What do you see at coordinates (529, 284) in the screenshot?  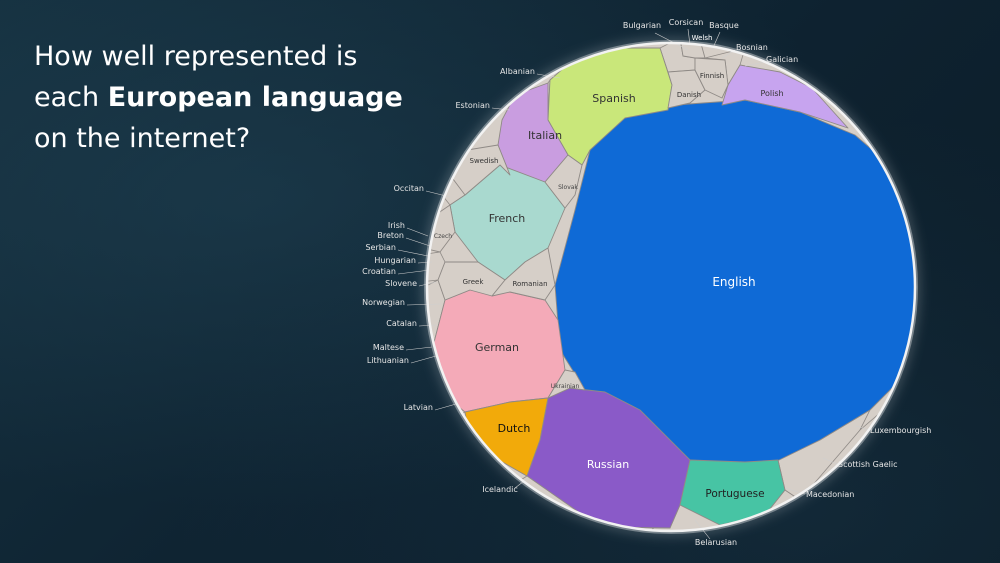 I see `cell-label-romanian: Romanian` at bounding box center [529, 284].